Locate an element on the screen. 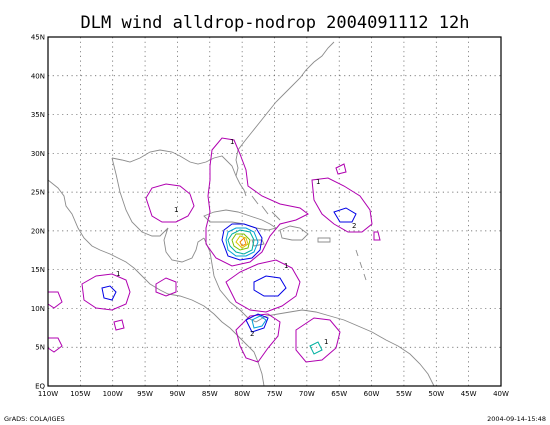 The width and height of the screenshot is (550, 425). contour-blue-pacific is located at coordinates (109, 293).